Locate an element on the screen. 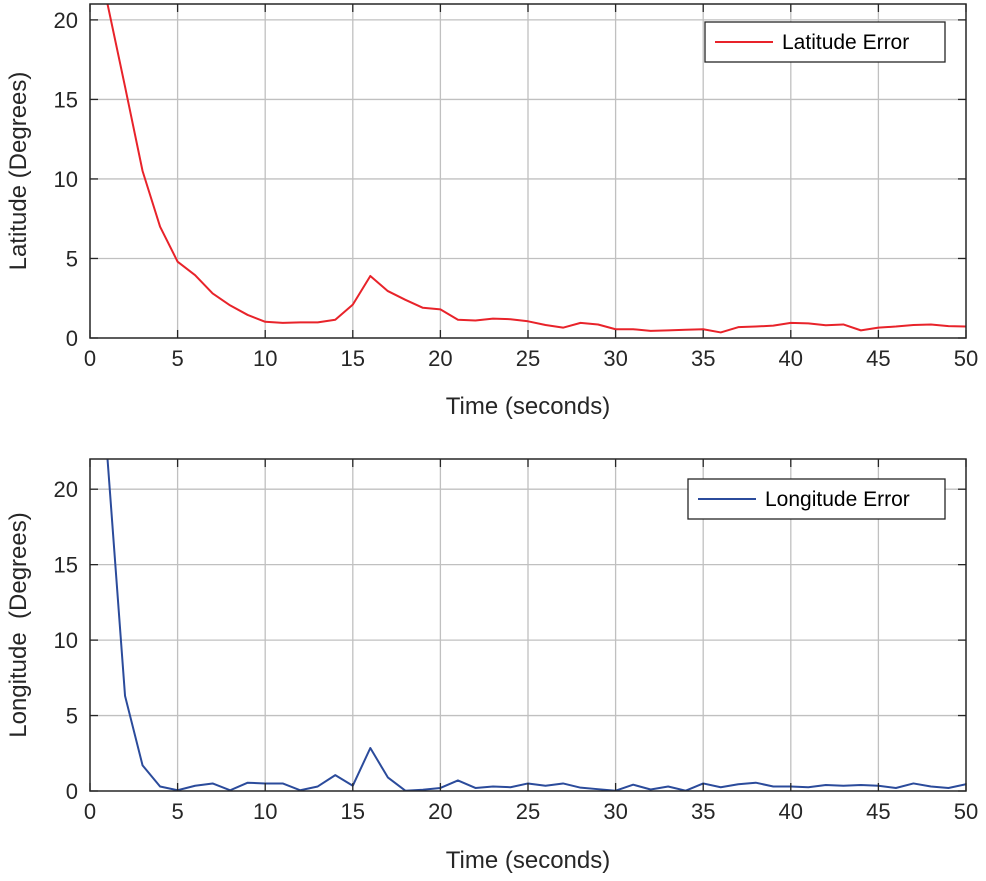 Image resolution: width=986 pixels, height=881 pixels. latitude-x-tick-label: 10 is located at coordinates (265, 358).